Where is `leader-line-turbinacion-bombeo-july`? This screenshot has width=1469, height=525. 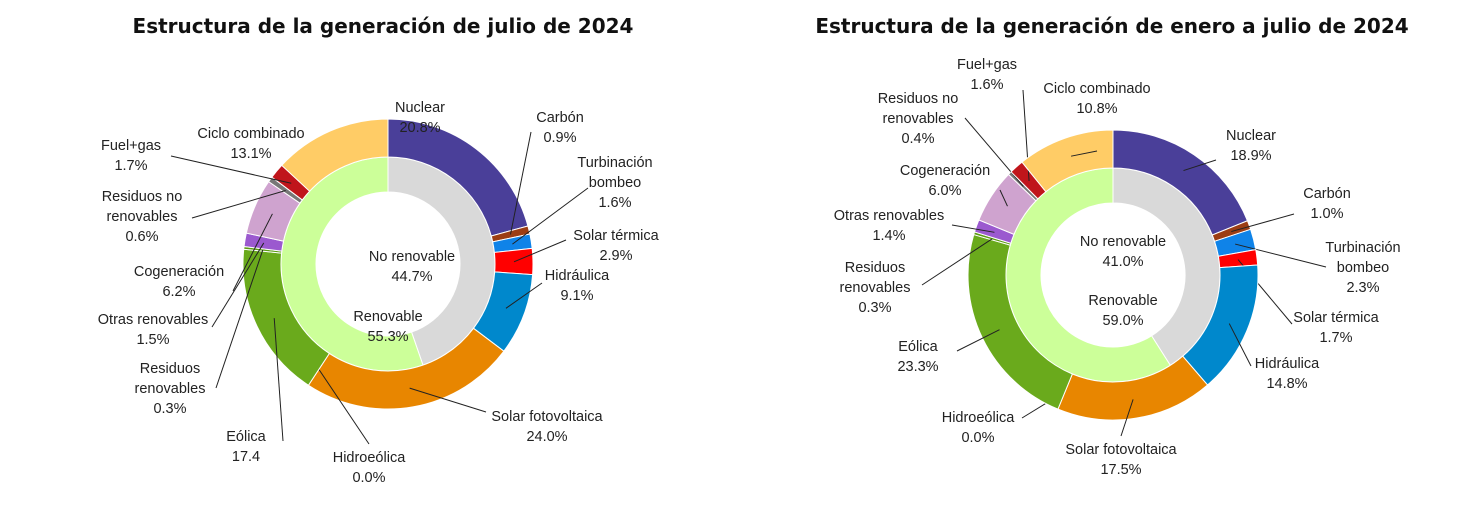 leader-line-turbinacion-bombeo-july is located at coordinates (550, 216).